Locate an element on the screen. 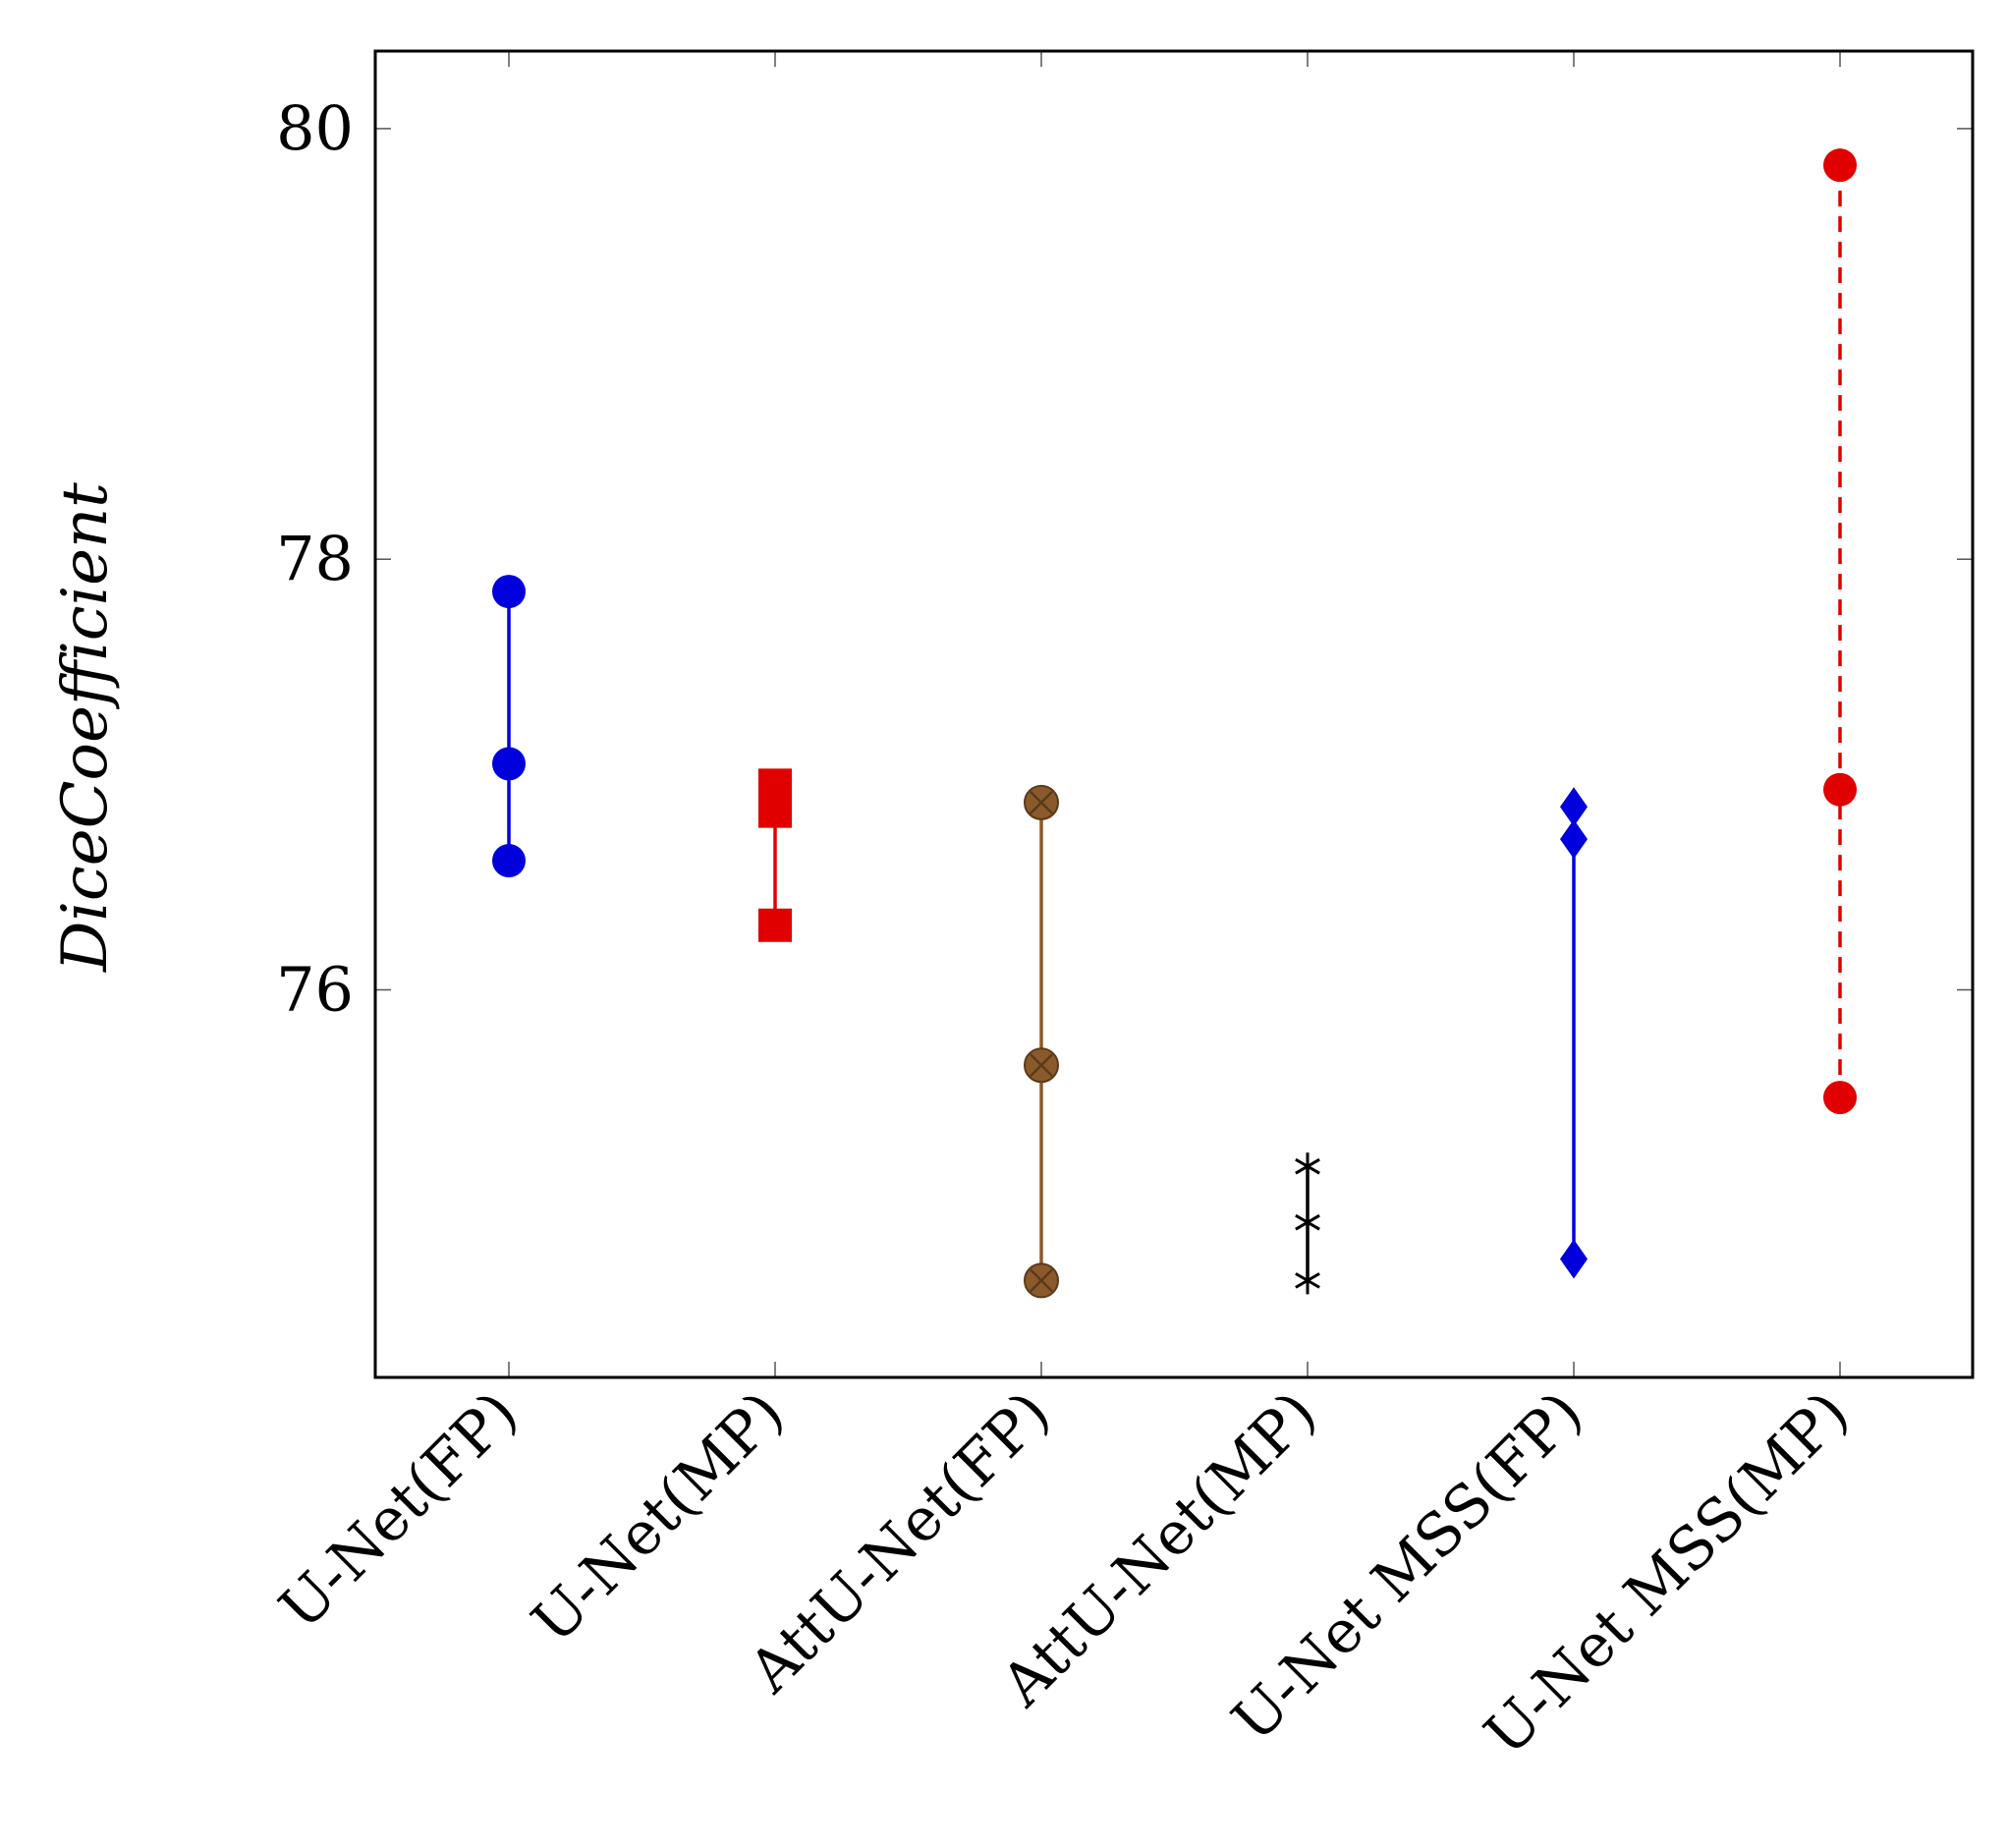  y-tick-label: 78 is located at coordinates (315, 558).